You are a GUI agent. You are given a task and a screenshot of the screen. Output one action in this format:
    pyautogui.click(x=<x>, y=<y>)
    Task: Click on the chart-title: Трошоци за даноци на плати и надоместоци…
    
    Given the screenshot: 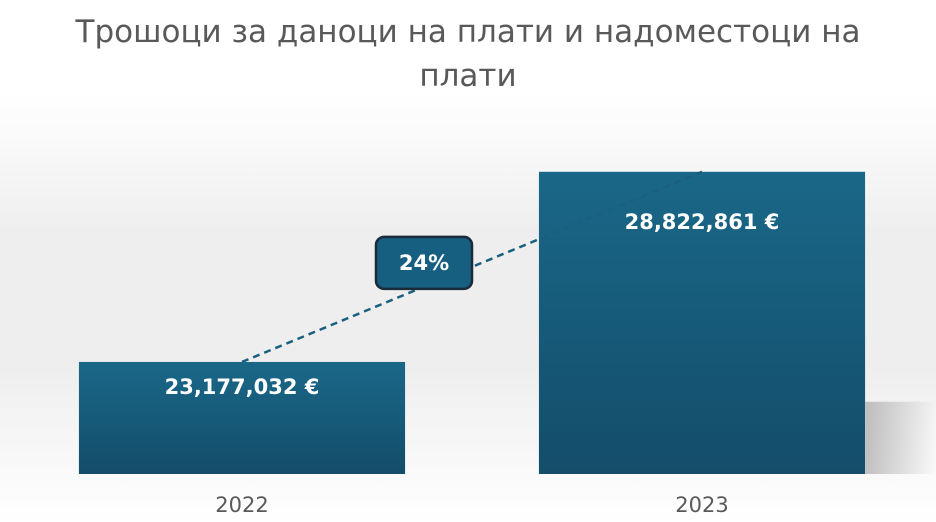 What is the action you would take?
    pyautogui.click(x=468, y=54)
    